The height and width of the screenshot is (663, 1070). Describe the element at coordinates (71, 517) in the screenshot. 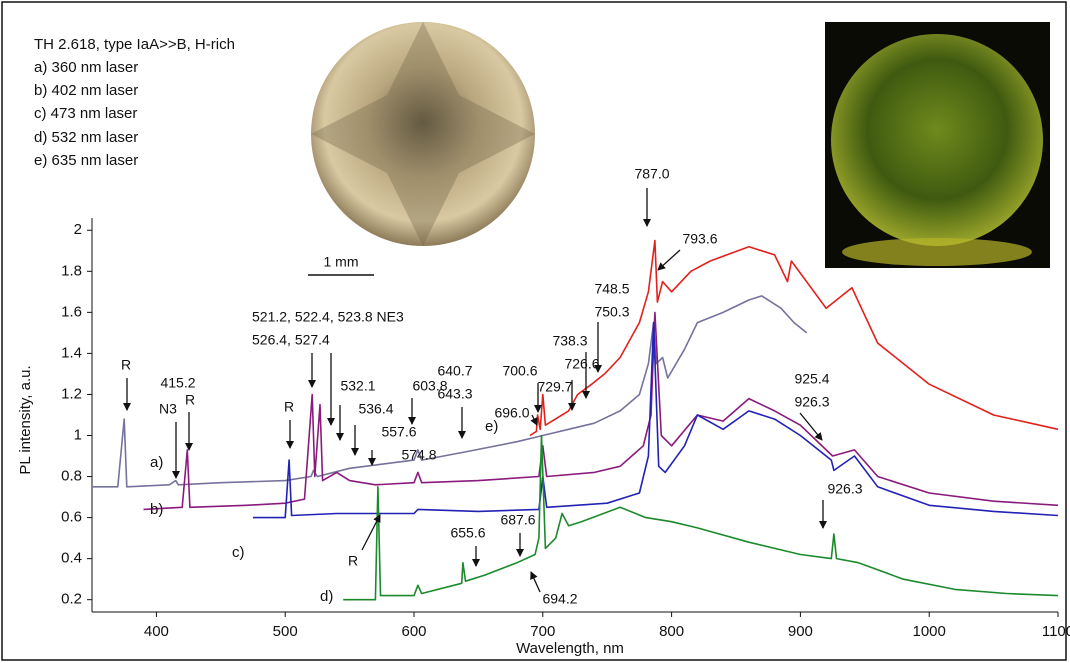

I see `y-tick-label: 0.6` at that location.